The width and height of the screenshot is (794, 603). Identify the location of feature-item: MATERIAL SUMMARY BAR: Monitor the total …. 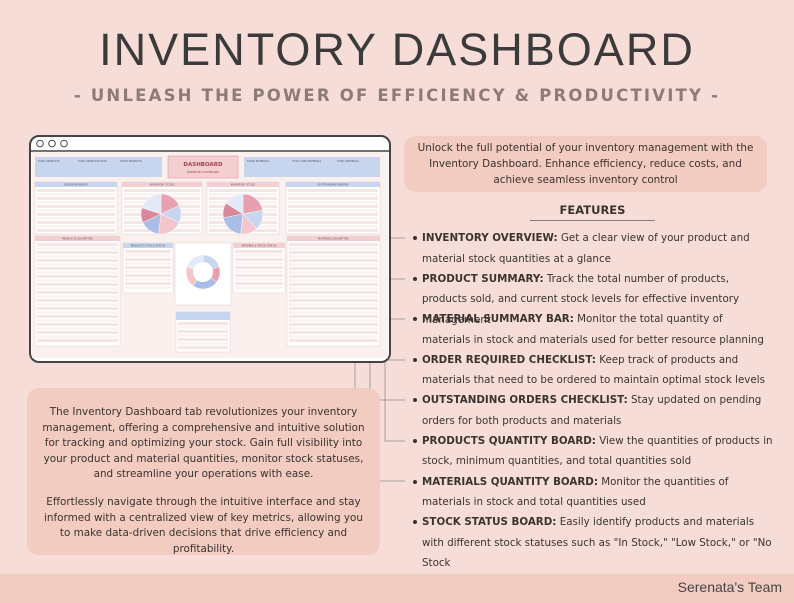
(593, 329).